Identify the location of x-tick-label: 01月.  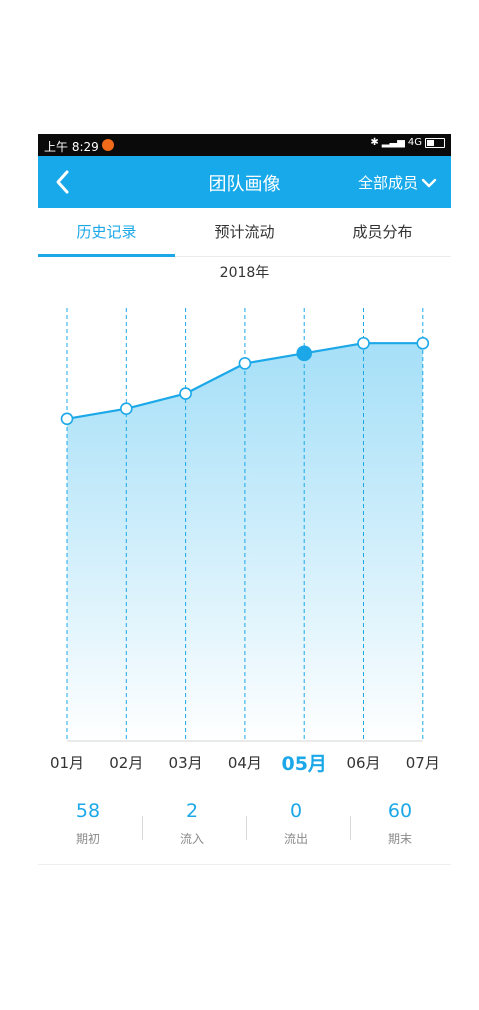
(67, 763).